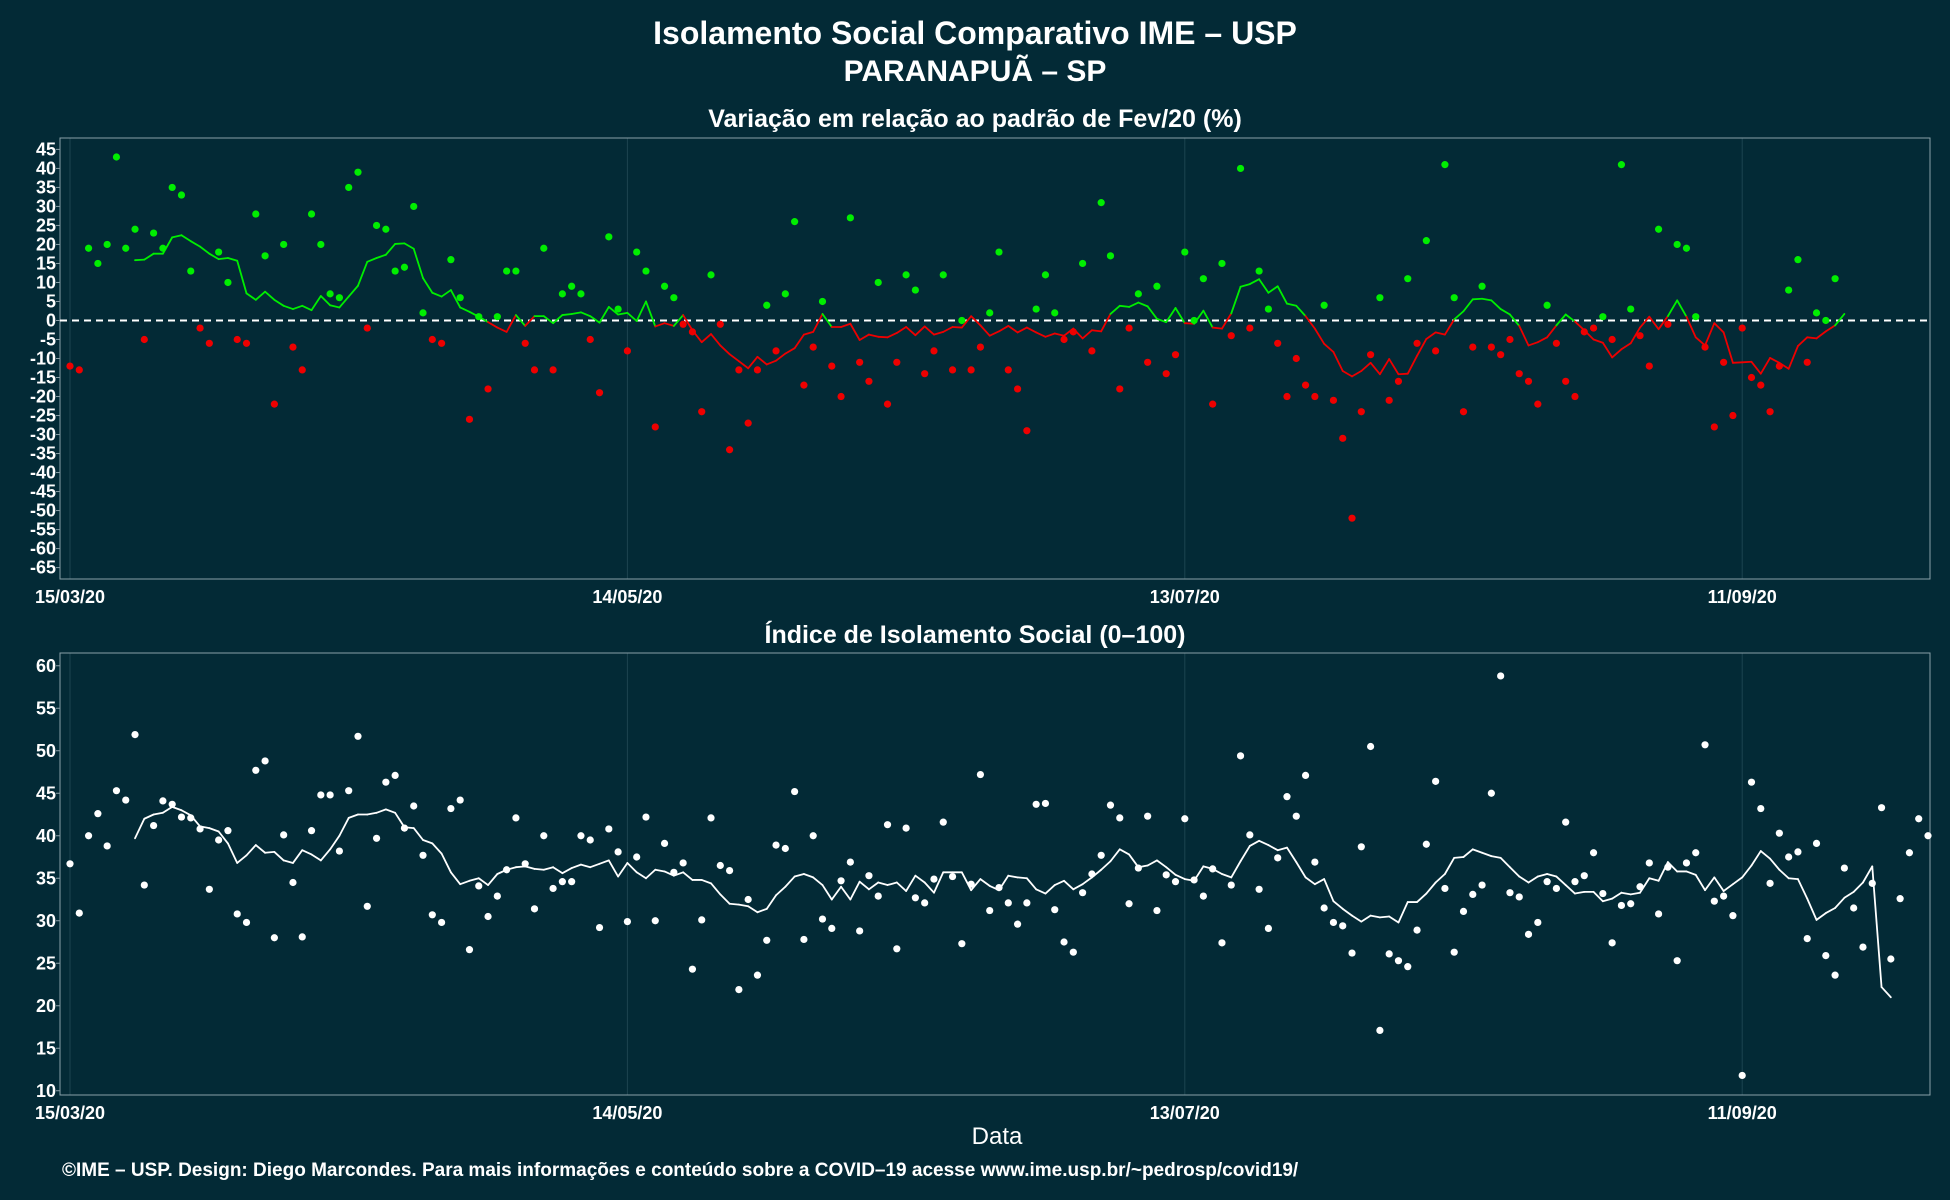 The width and height of the screenshot is (1950, 1200). I want to click on index-y-tick-label: 20, so click(46, 1006).